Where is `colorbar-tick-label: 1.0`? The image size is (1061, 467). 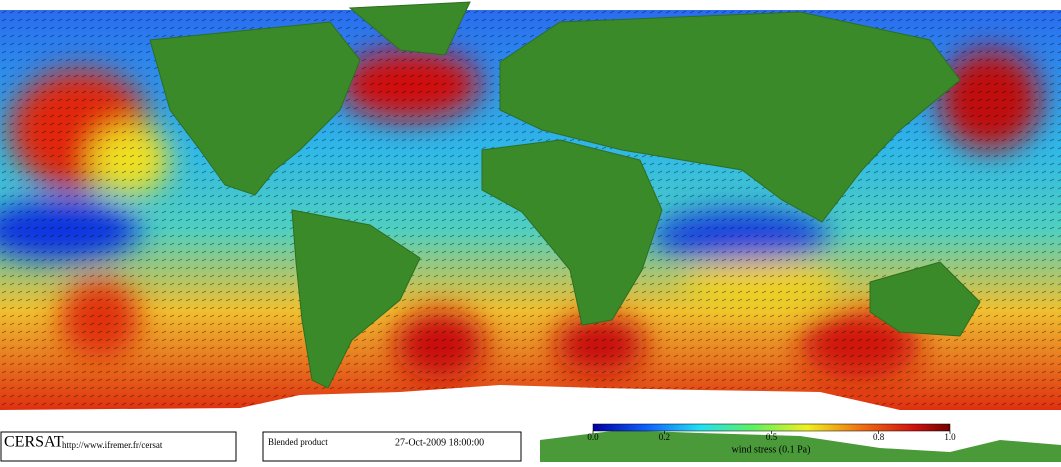
colorbar-tick-label: 1.0 is located at coordinates (950, 437).